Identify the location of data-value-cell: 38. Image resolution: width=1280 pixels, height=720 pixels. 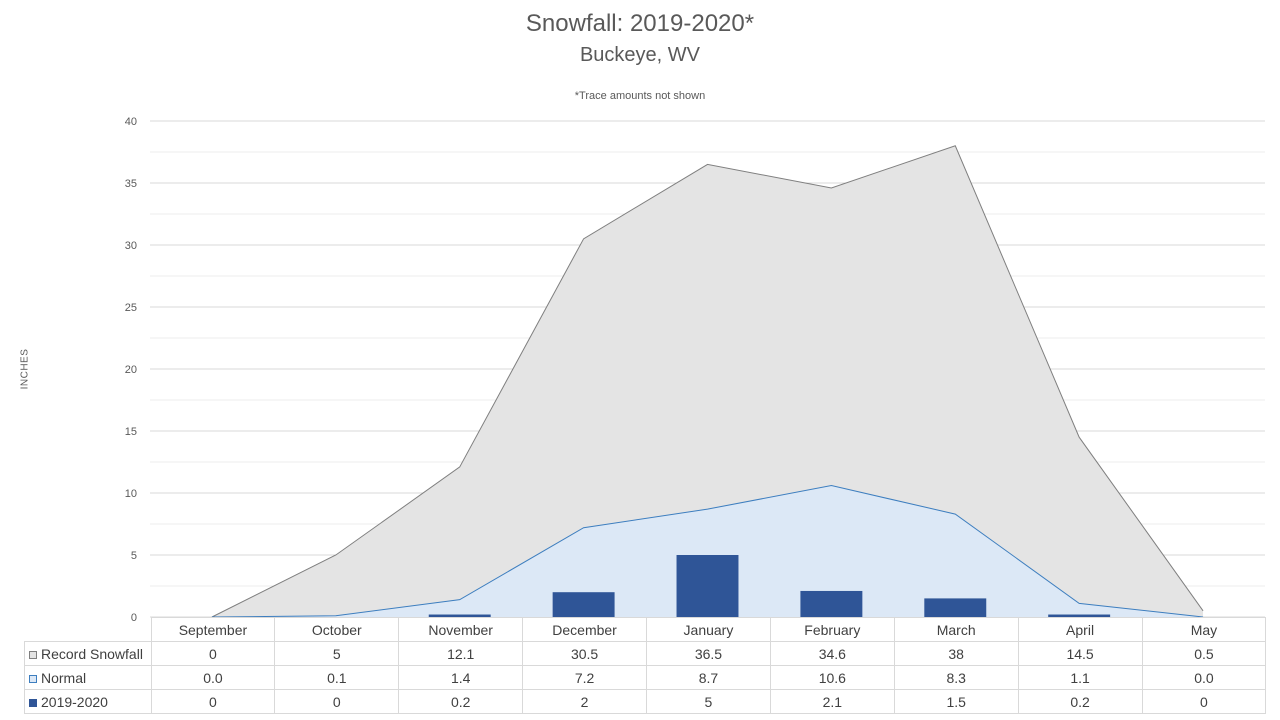
(956, 653).